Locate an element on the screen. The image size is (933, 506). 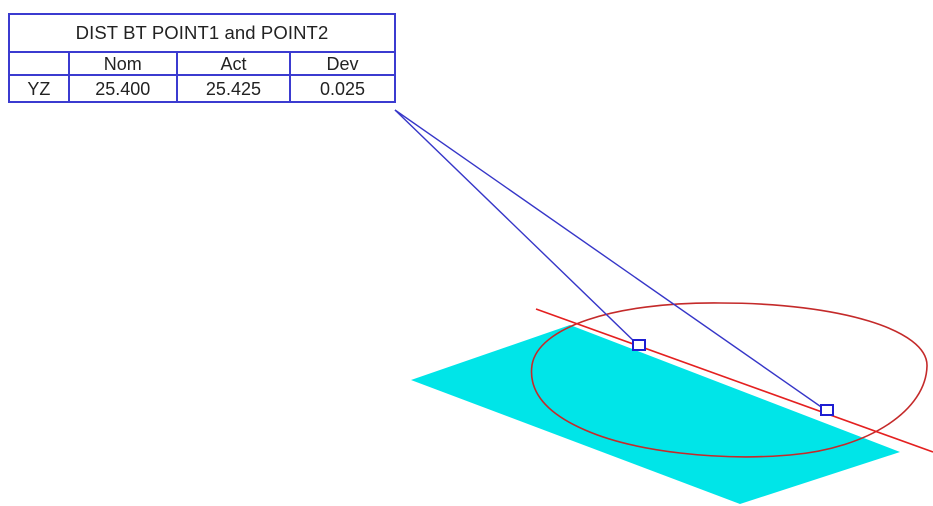
red-circle is located at coordinates (729, 380).